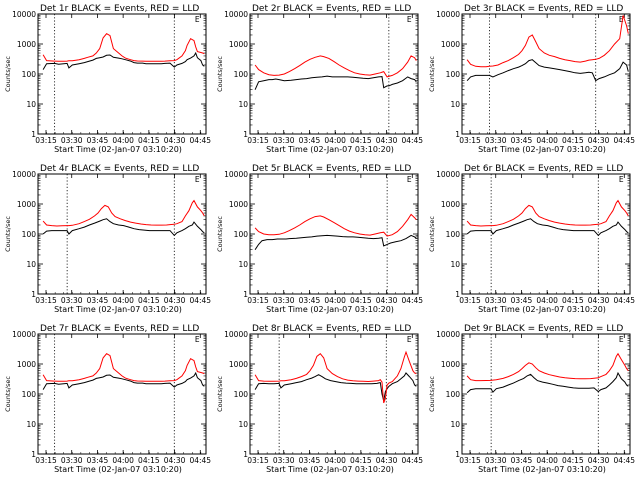  What do you see at coordinates (543, 169) in the screenshot?
I see `chart-title: Det 6r BLACK = Events, RED = LLD` at bounding box center [543, 169].